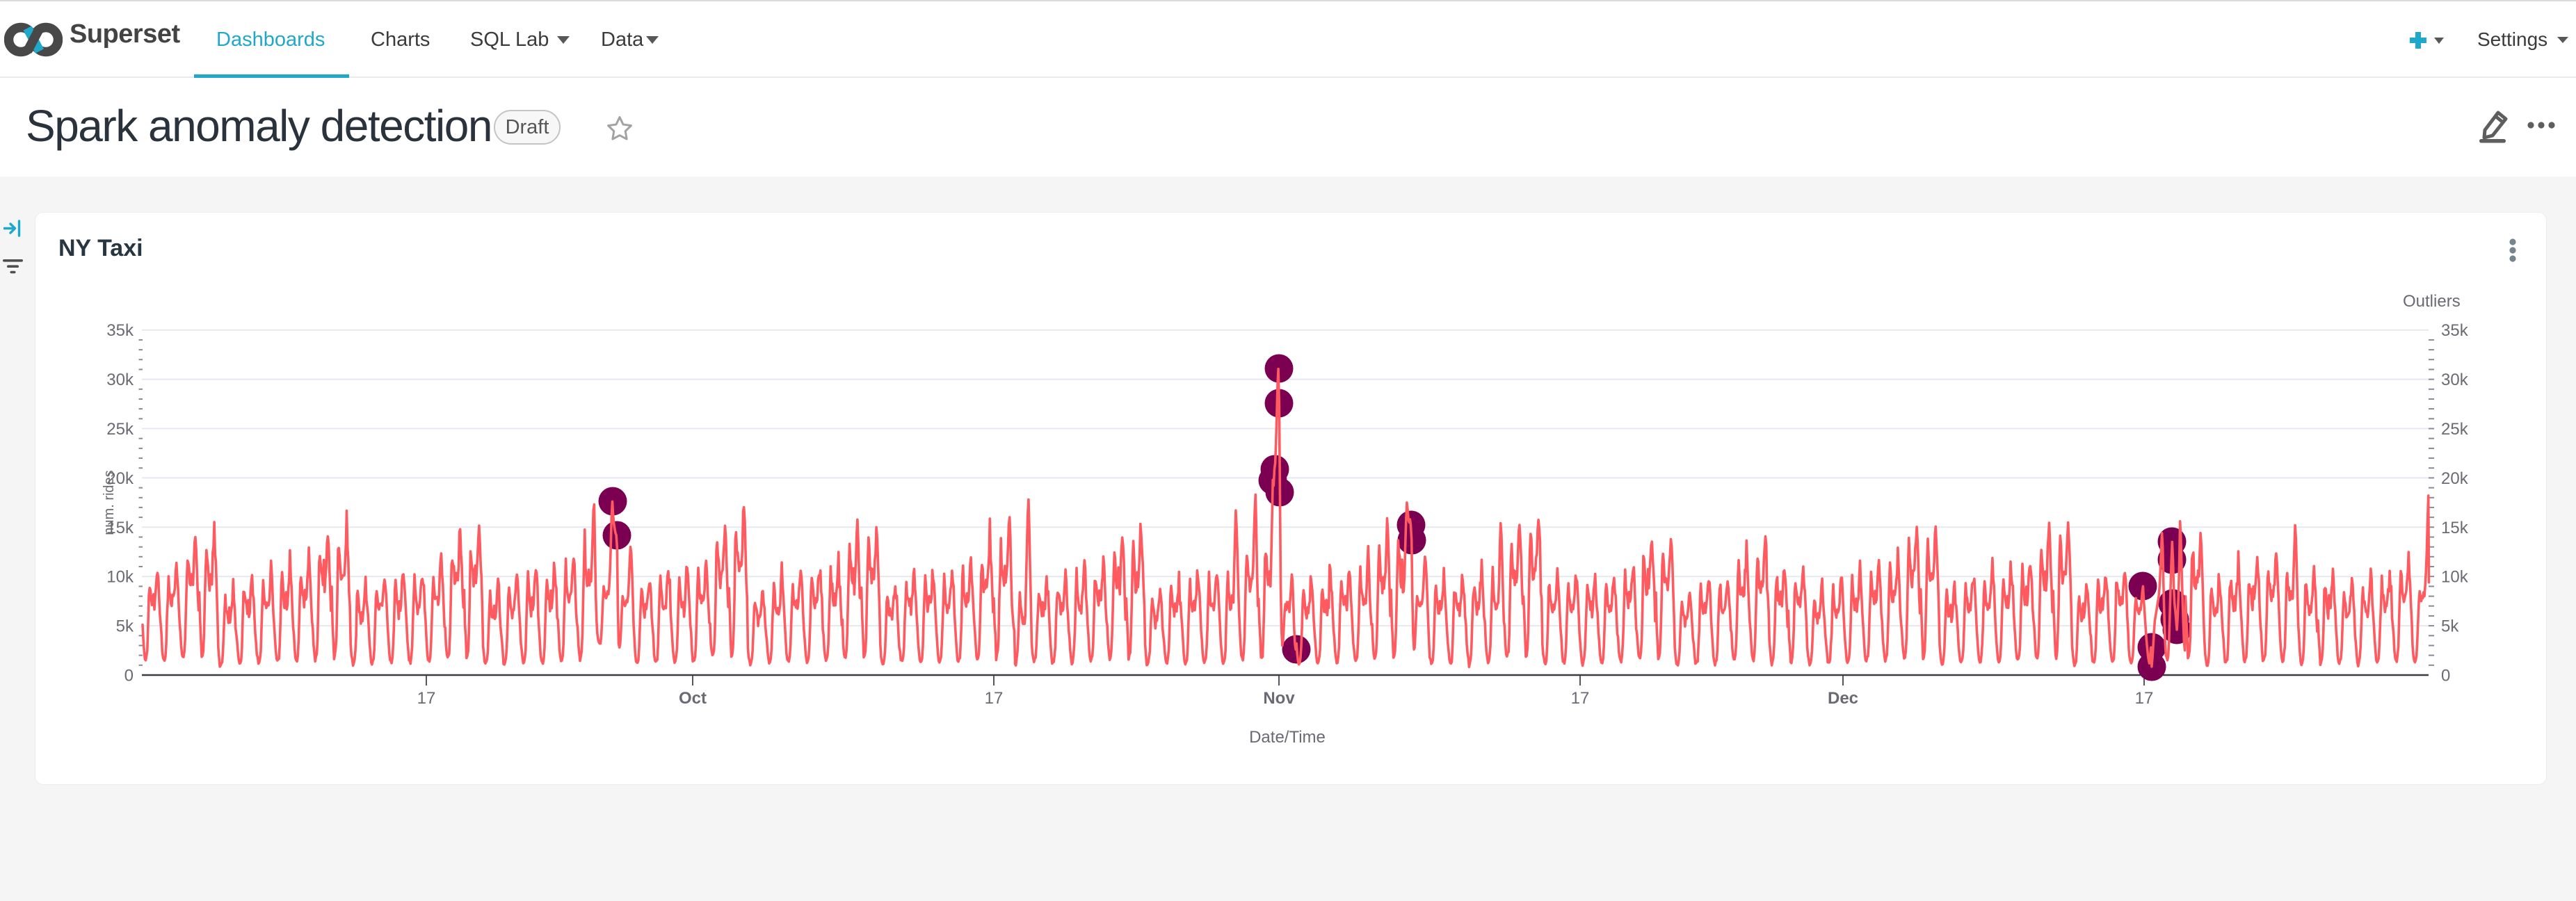 This screenshot has width=2576, height=901. Describe the element at coordinates (1279, 698) in the screenshot. I see `svg-text: Nov` at that location.